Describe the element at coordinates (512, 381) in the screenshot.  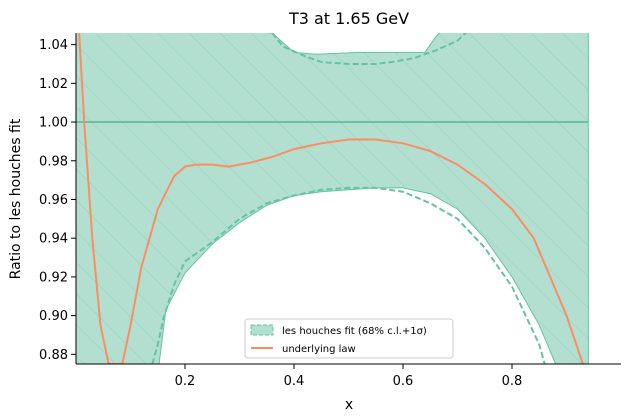
I see `x-tick-label: 0.8` at that location.